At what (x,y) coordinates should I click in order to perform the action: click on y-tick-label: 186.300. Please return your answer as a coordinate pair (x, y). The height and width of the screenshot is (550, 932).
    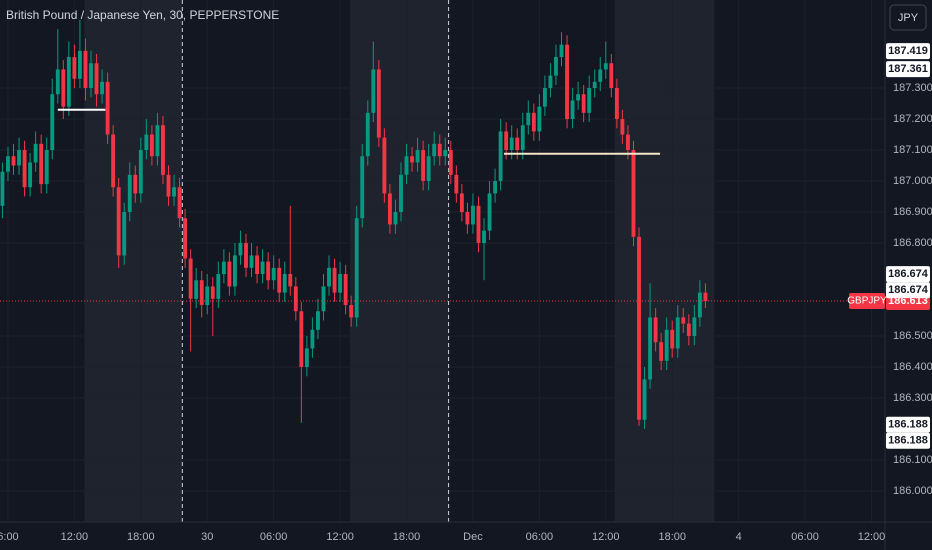
    Looking at the image, I should click on (912, 398).